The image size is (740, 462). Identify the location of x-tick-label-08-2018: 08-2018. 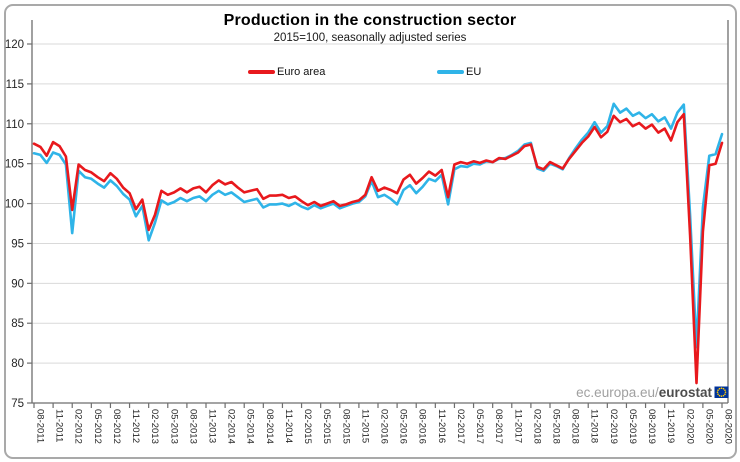
(575, 426).